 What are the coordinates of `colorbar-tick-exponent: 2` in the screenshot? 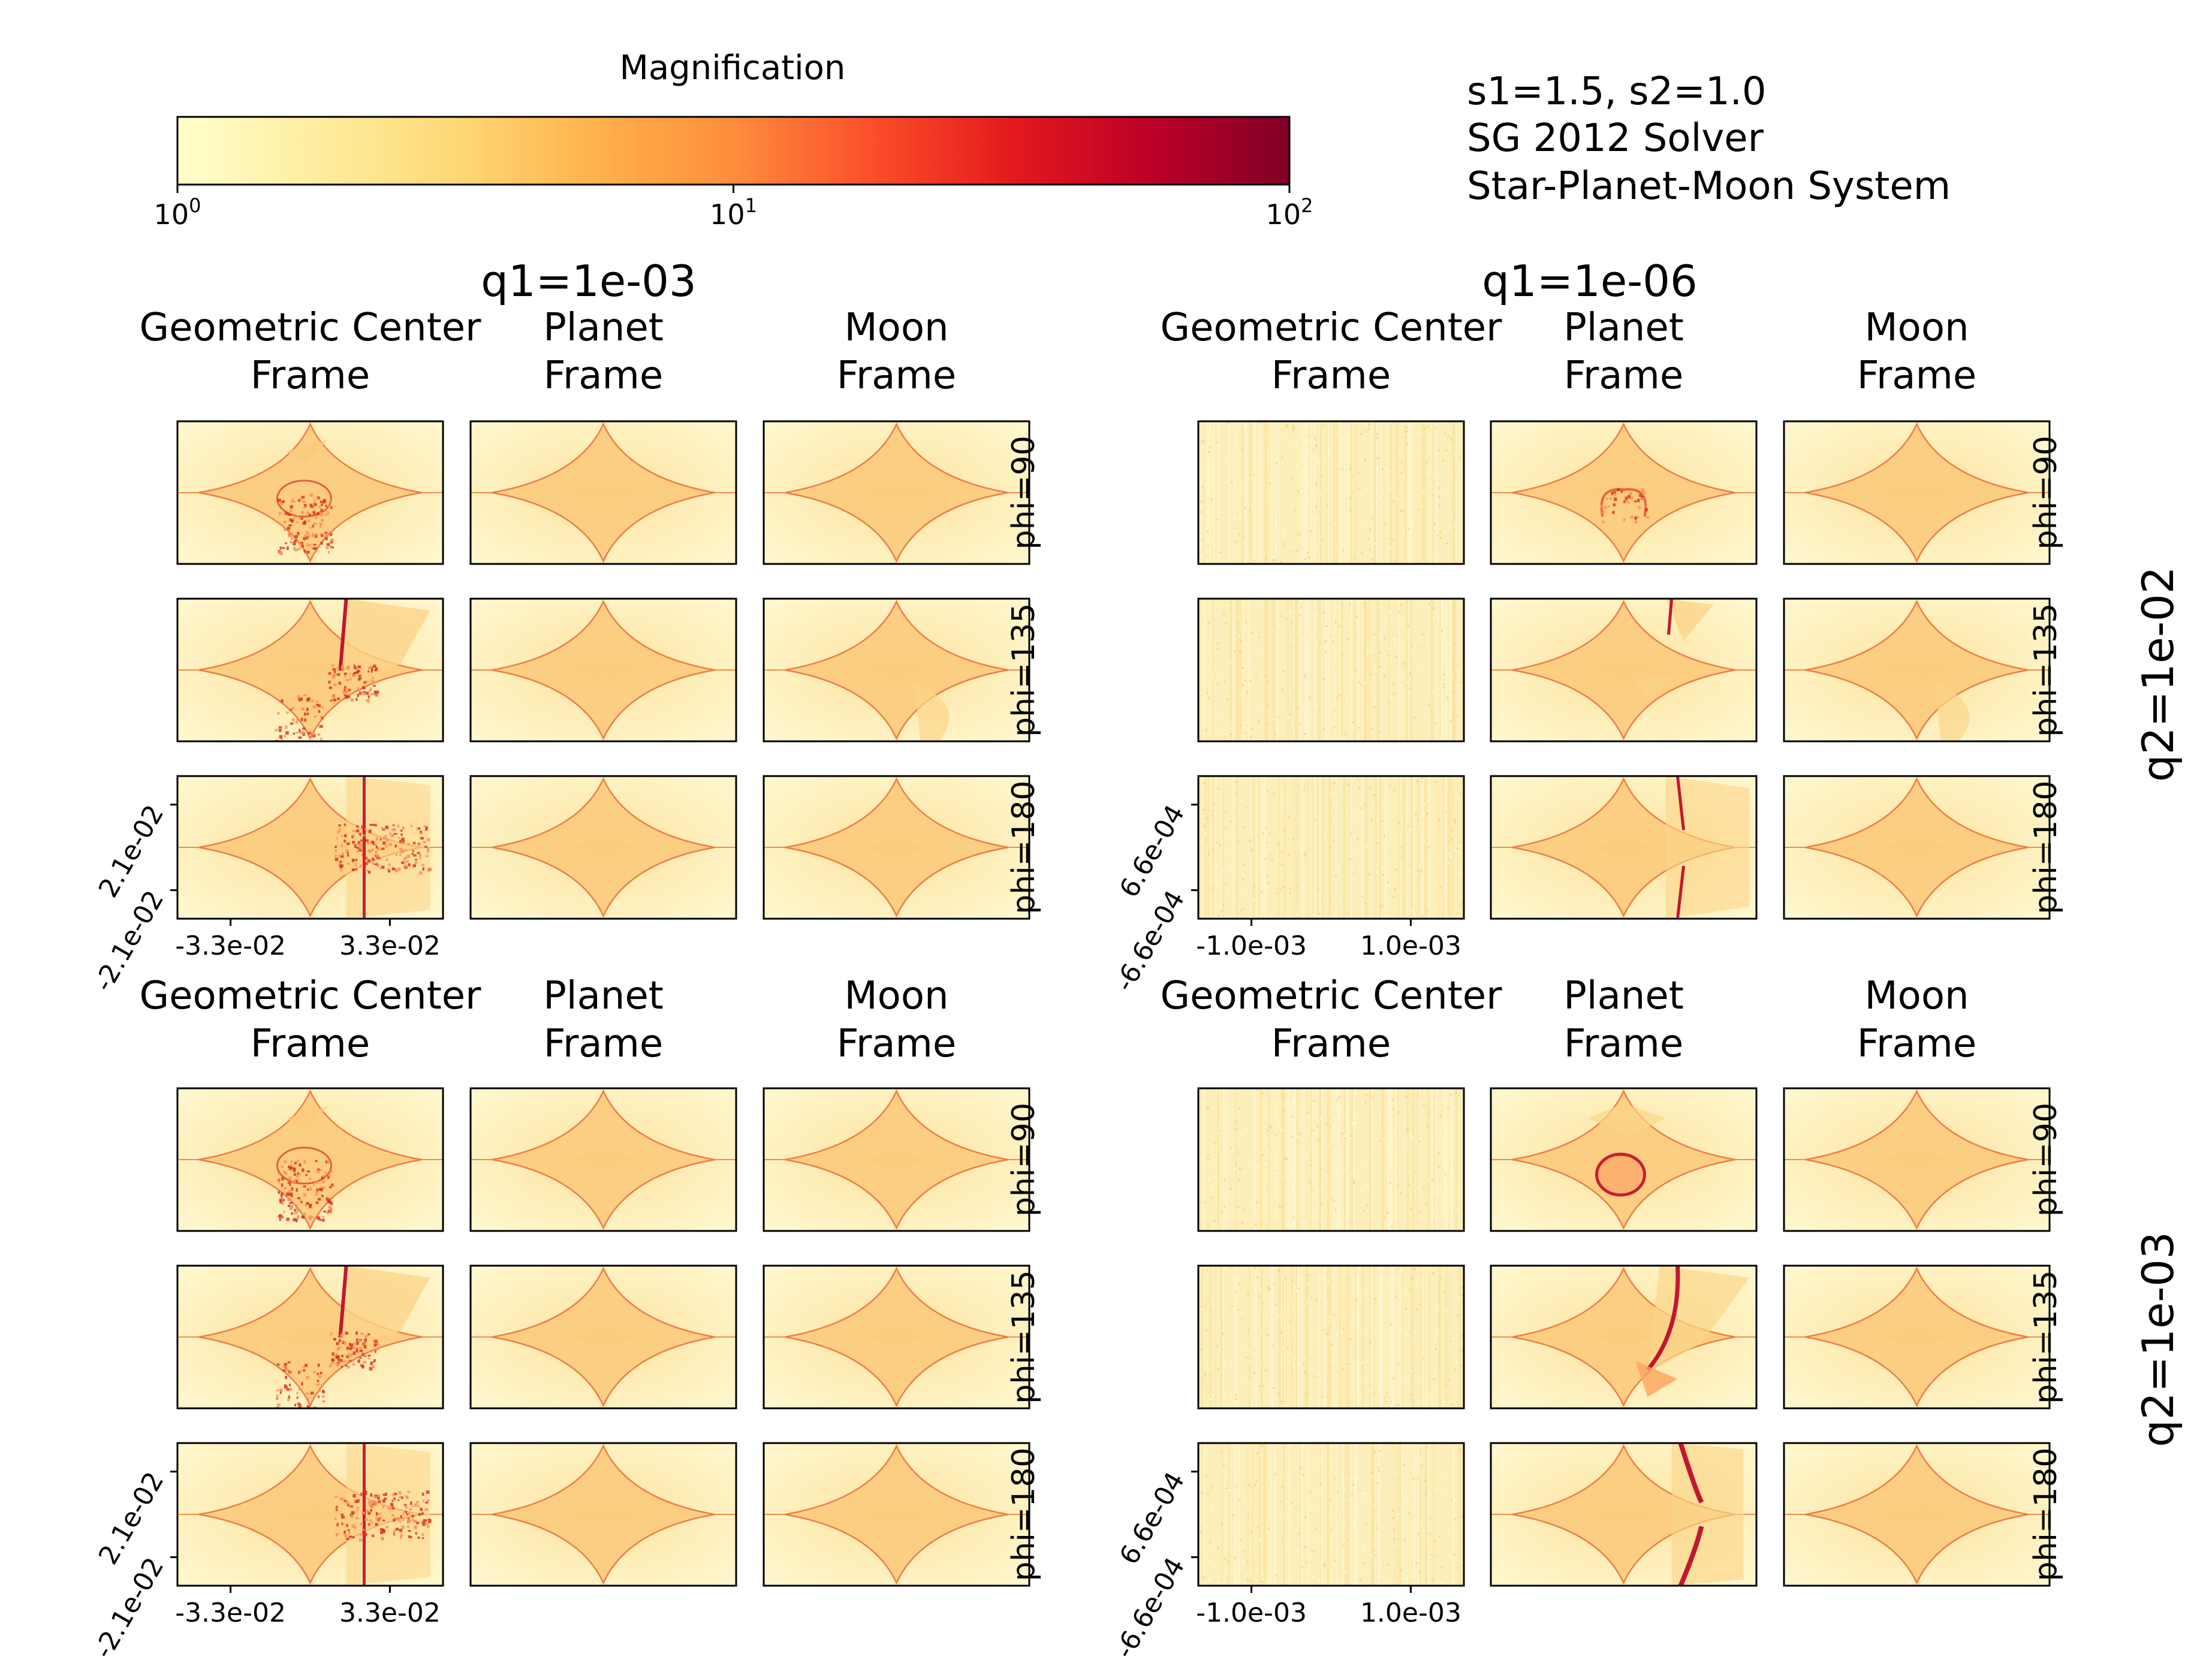 It's located at (1307, 205).